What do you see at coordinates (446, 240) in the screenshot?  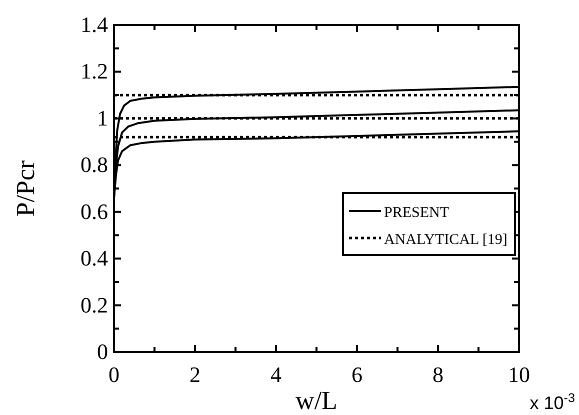 I see `legend-label: ANALYTICAL [19]` at bounding box center [446, 240].